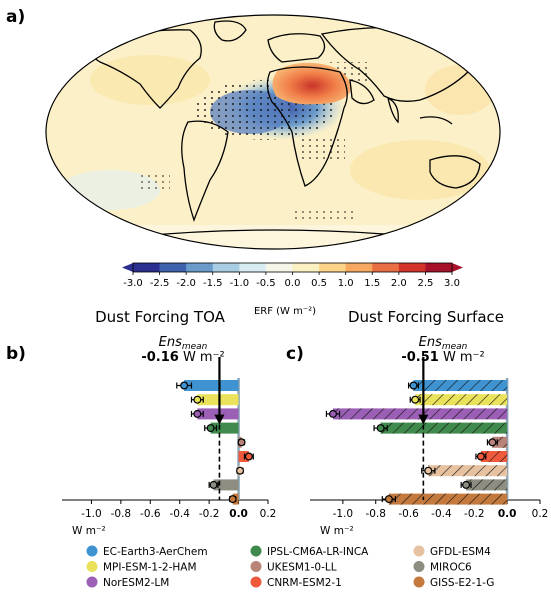 The width and height of the screenshot is (551, 600). I want to click on ens-mean-value: -0.51 W m⁻², so click(442, 357).